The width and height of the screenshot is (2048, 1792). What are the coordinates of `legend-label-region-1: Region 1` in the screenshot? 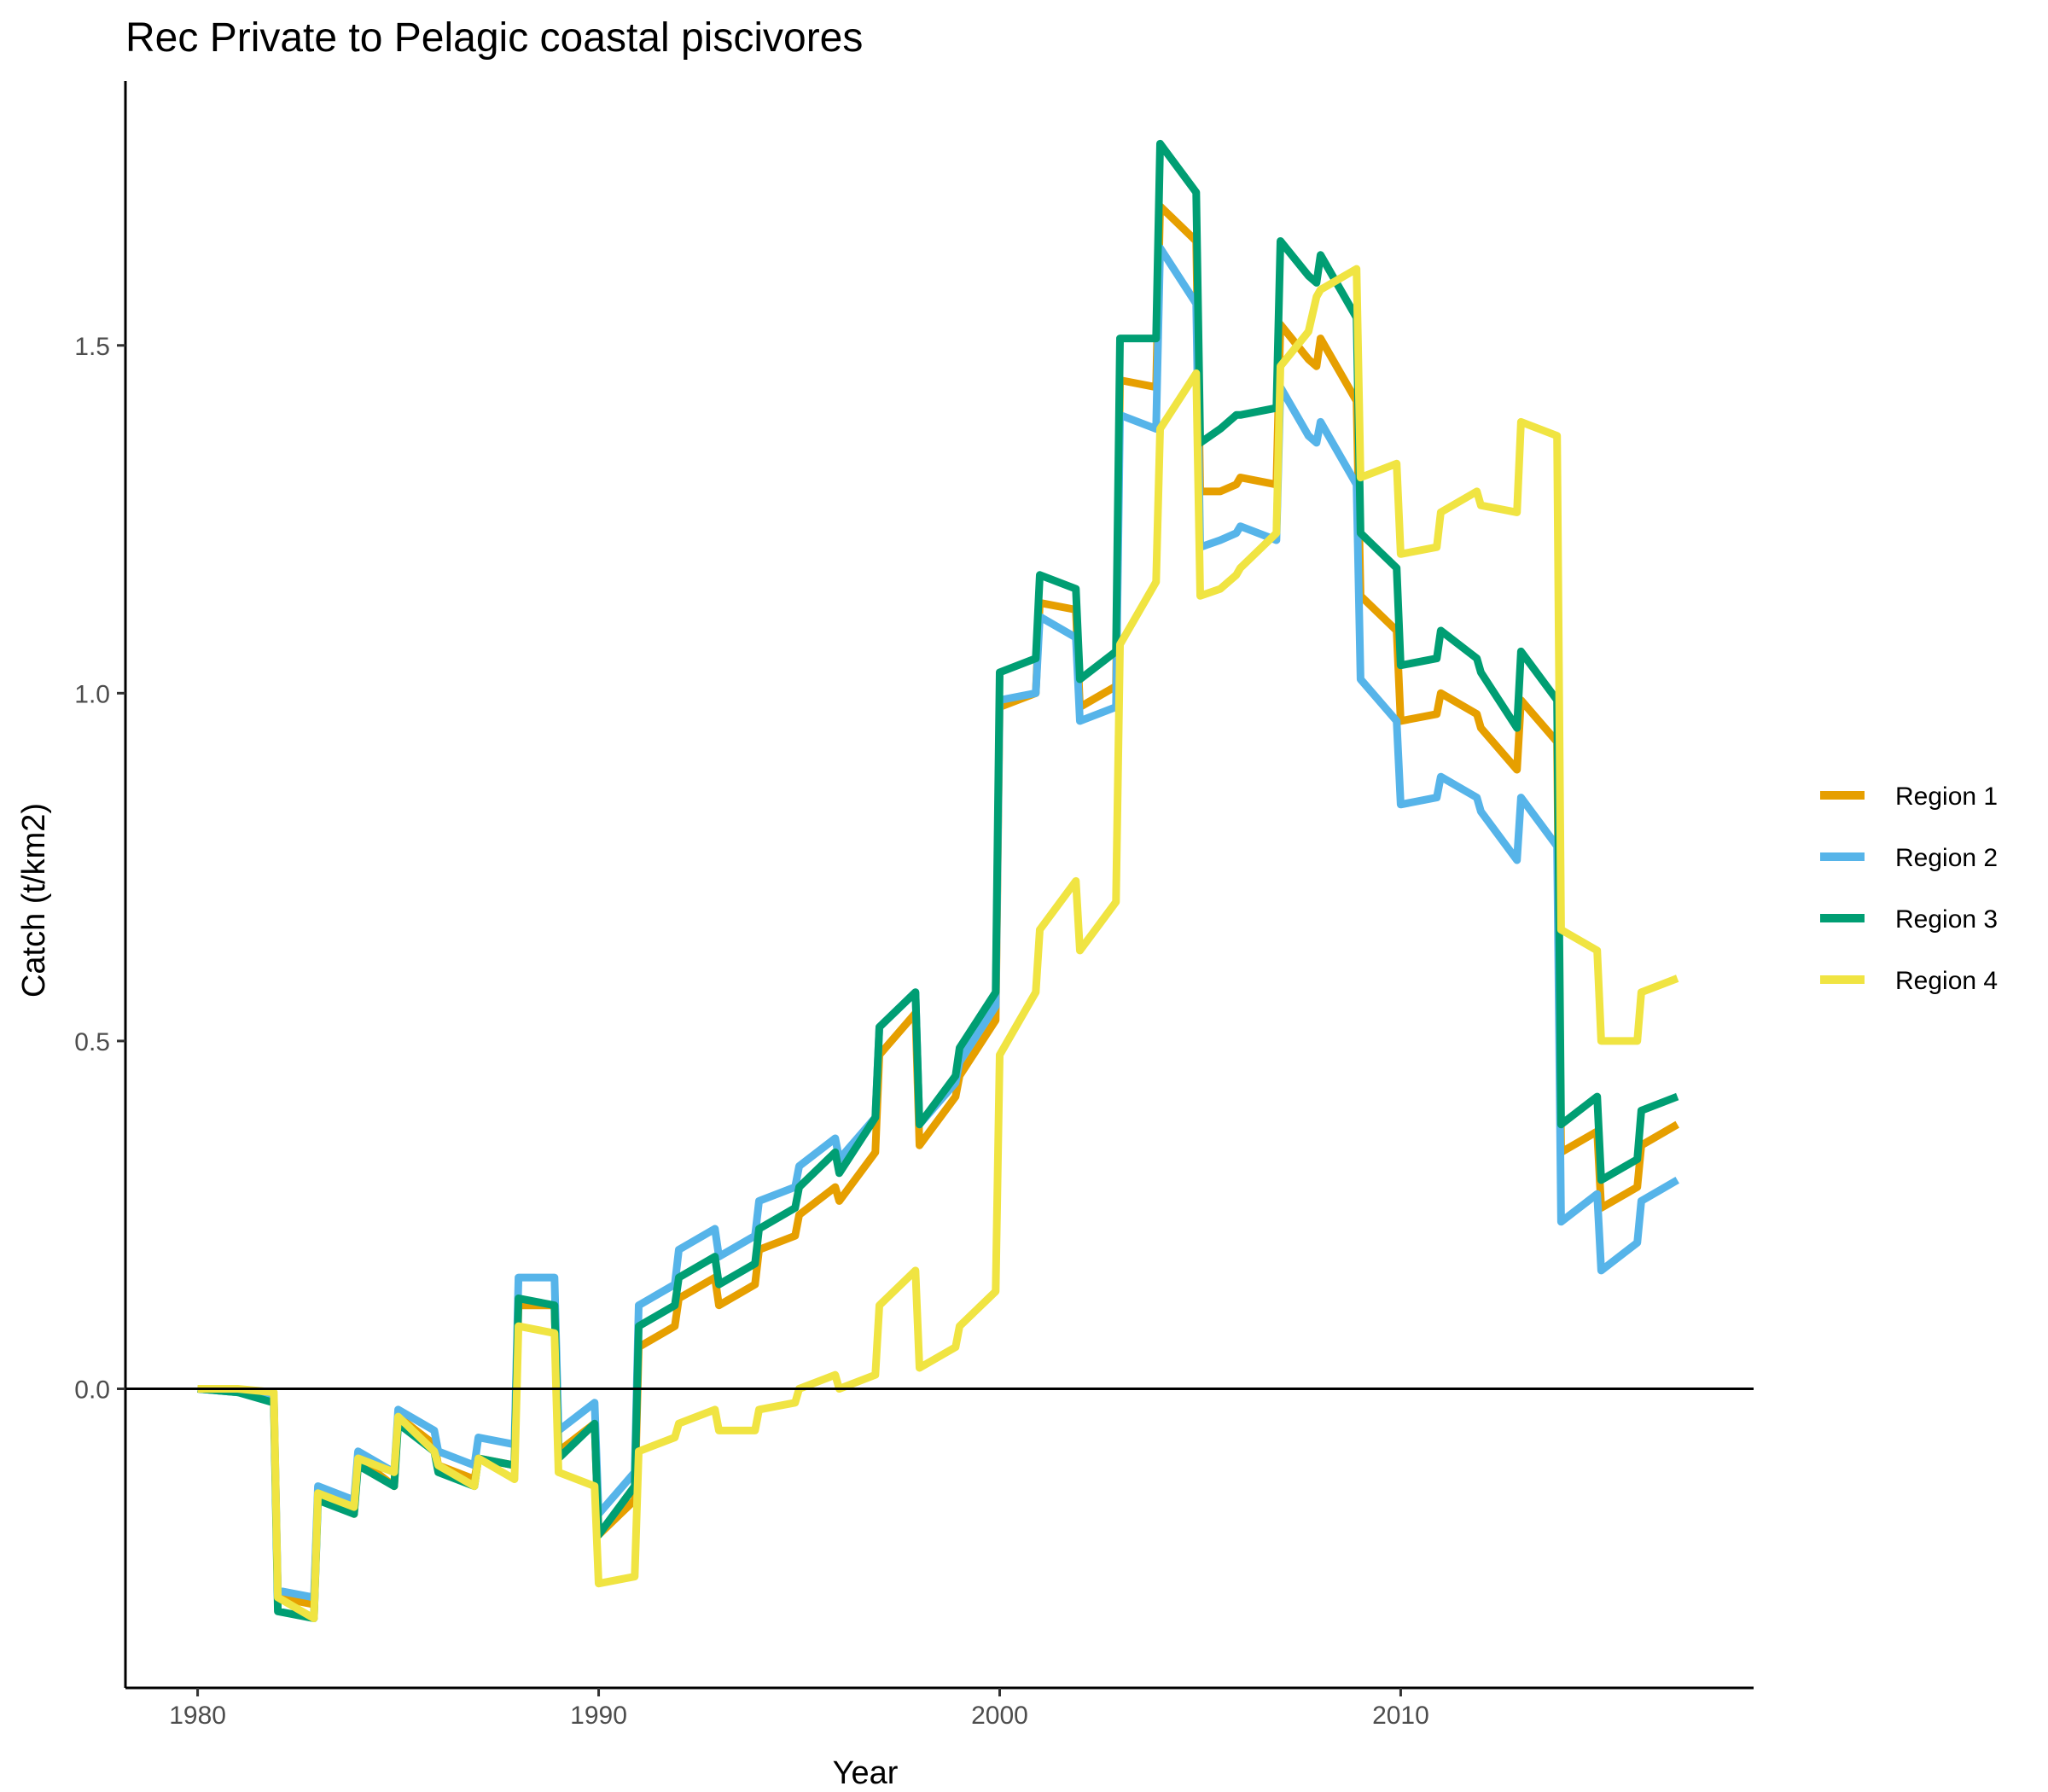 It's located at (1947, 797).